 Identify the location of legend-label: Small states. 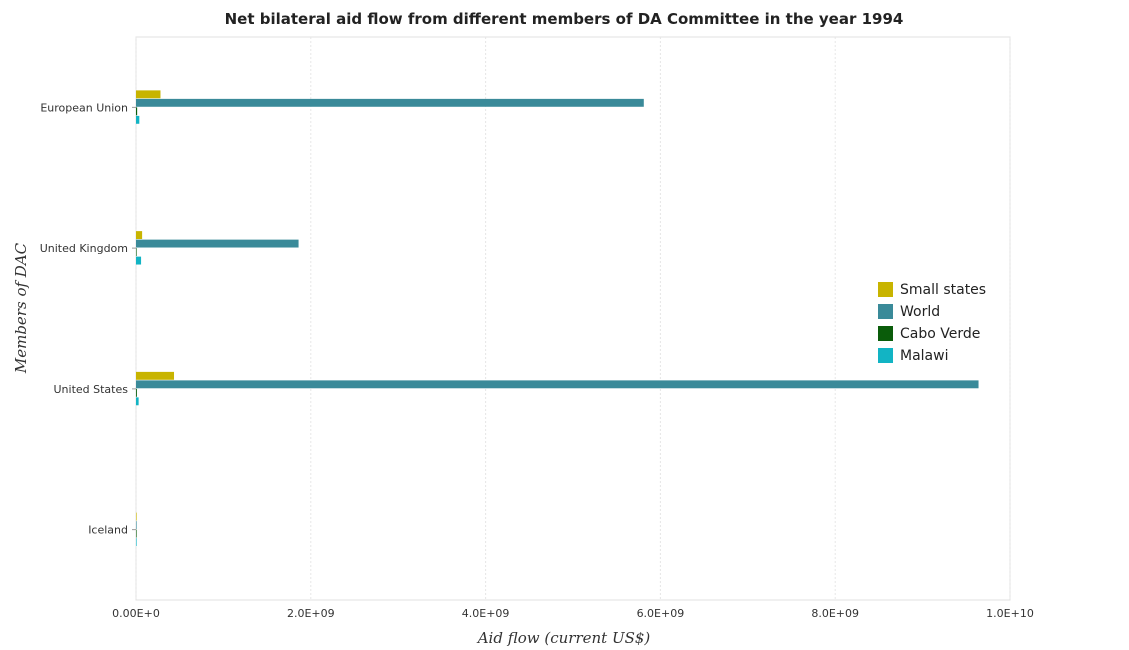
(943, 290).